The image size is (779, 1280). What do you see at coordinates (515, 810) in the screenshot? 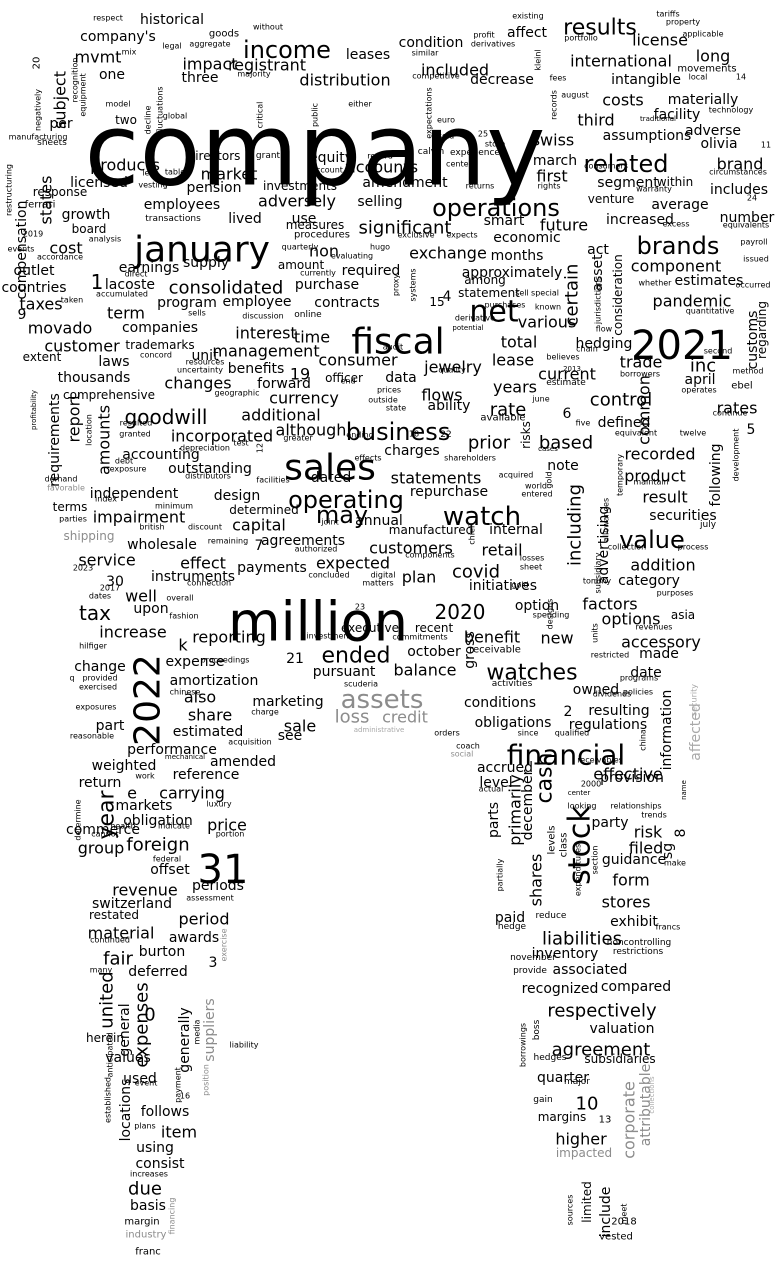
I see `word-primarily: primarily` at bounding box center [515, 810].